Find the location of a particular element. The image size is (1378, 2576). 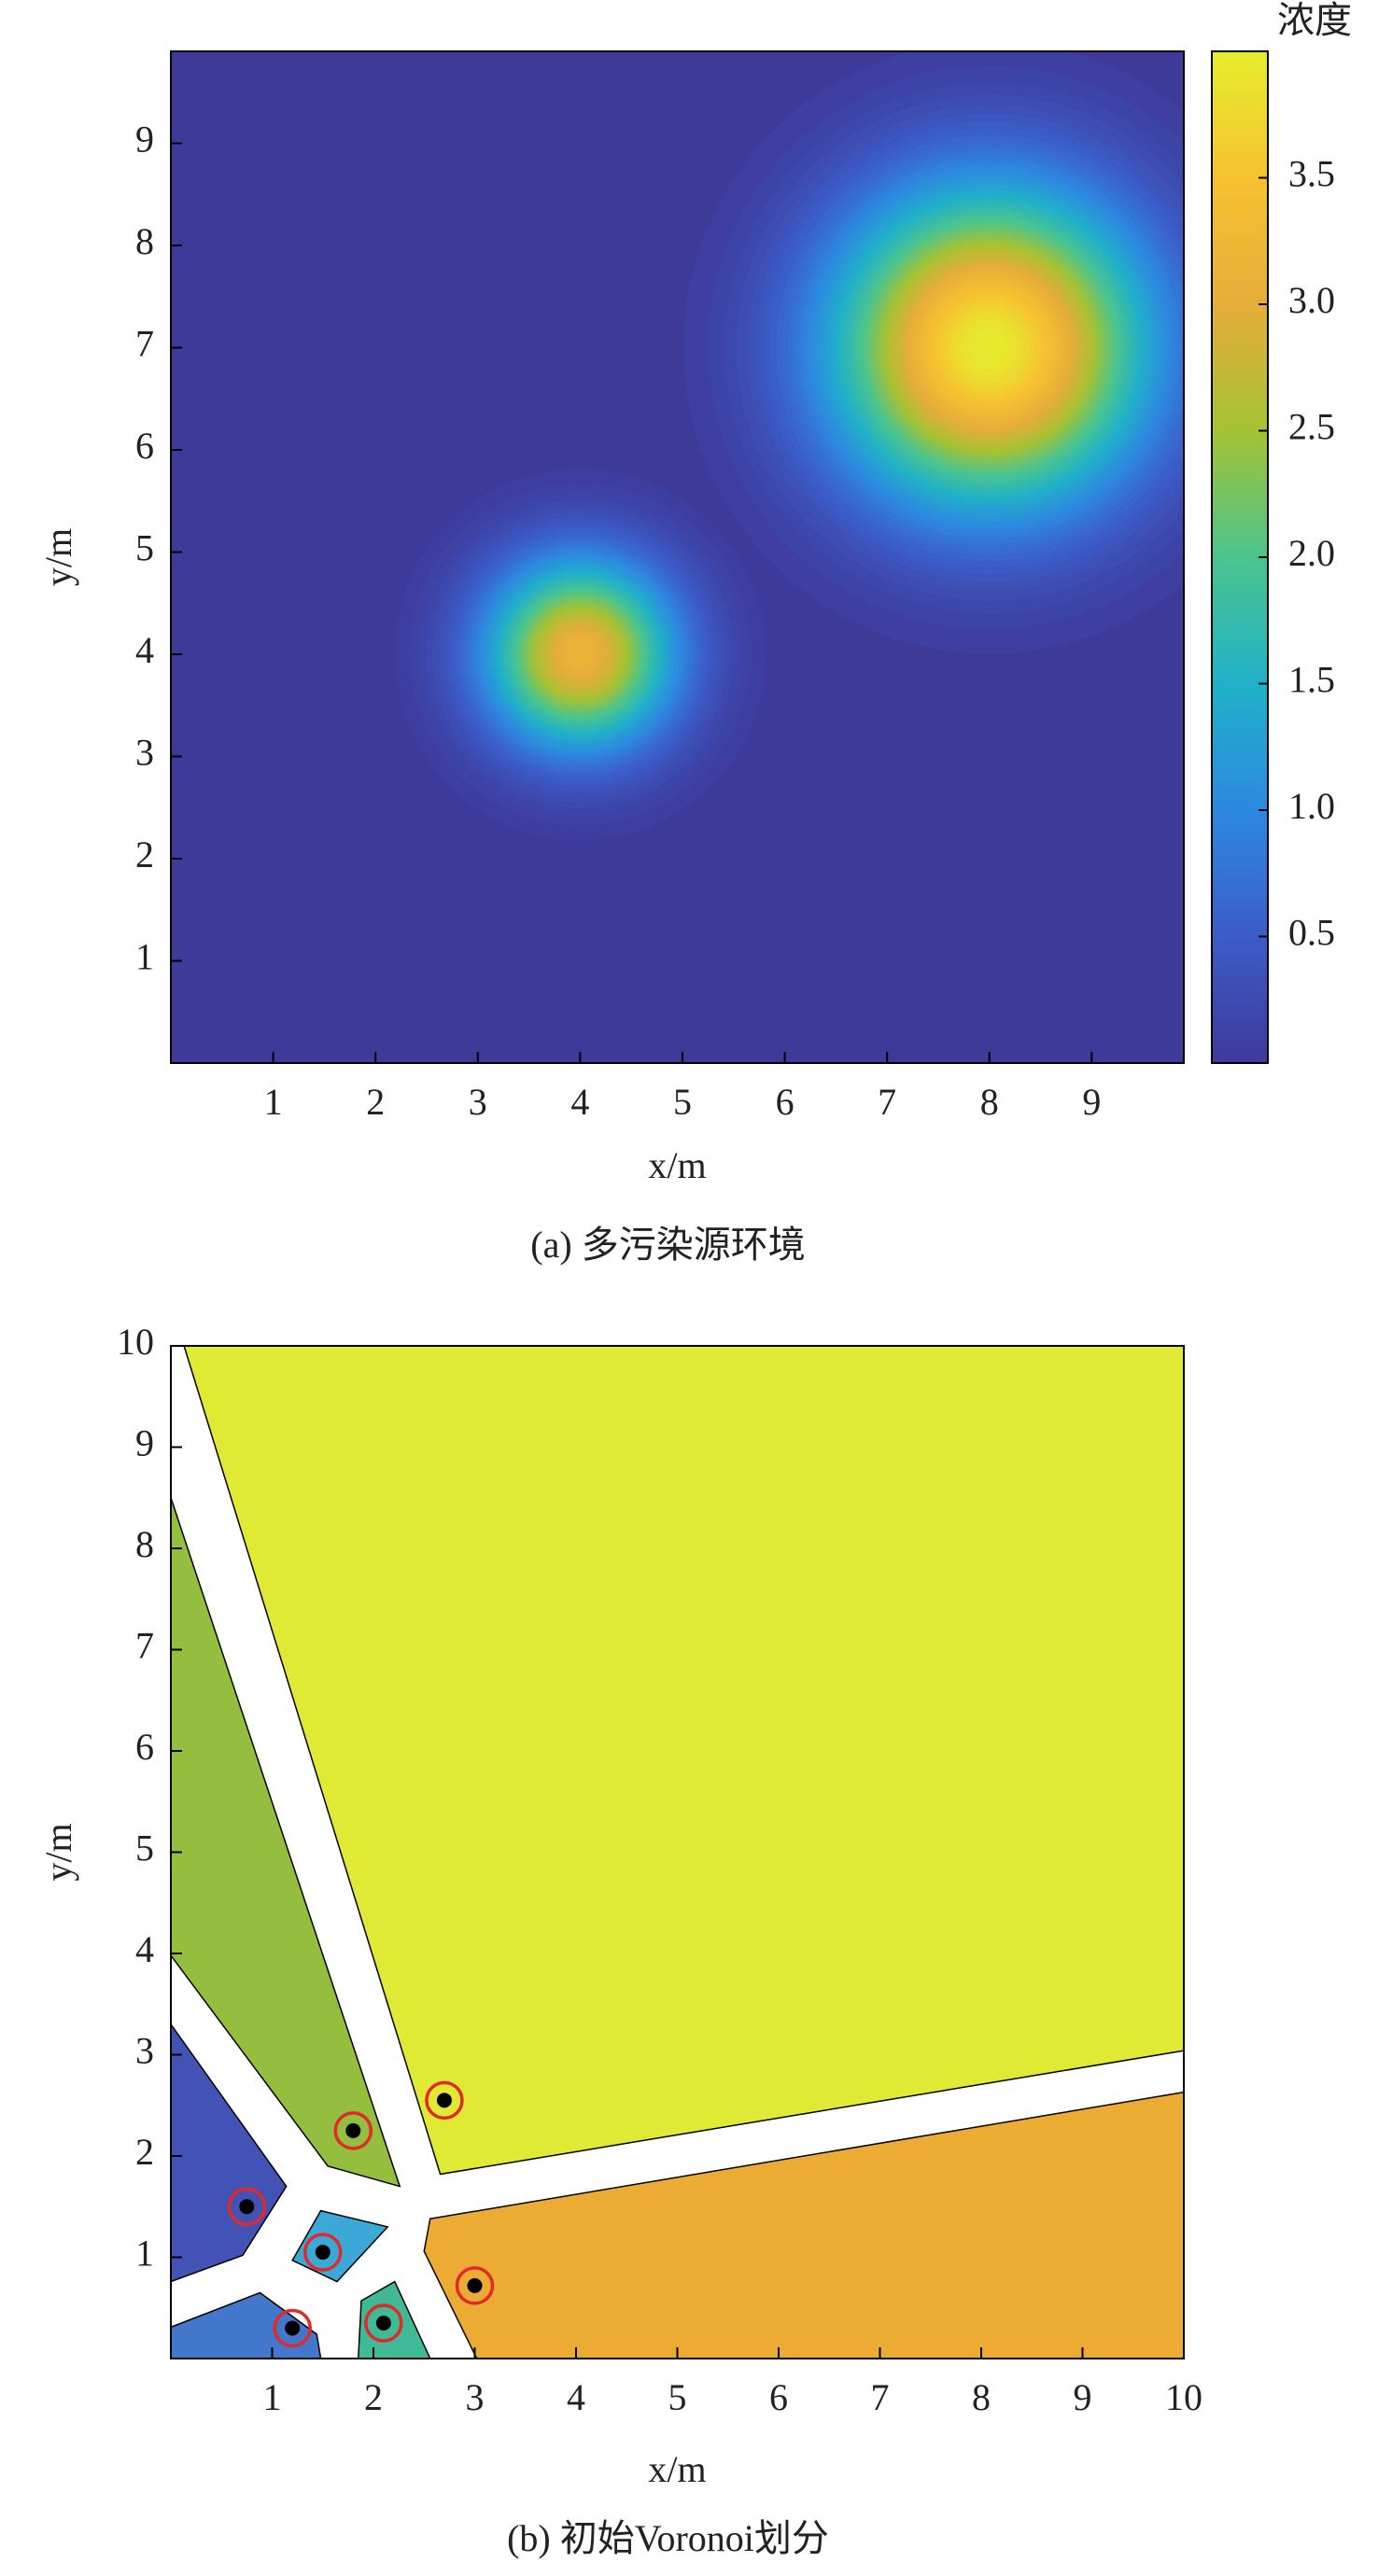

y-tick-label: 10 is located at coordinates (136, 1342).